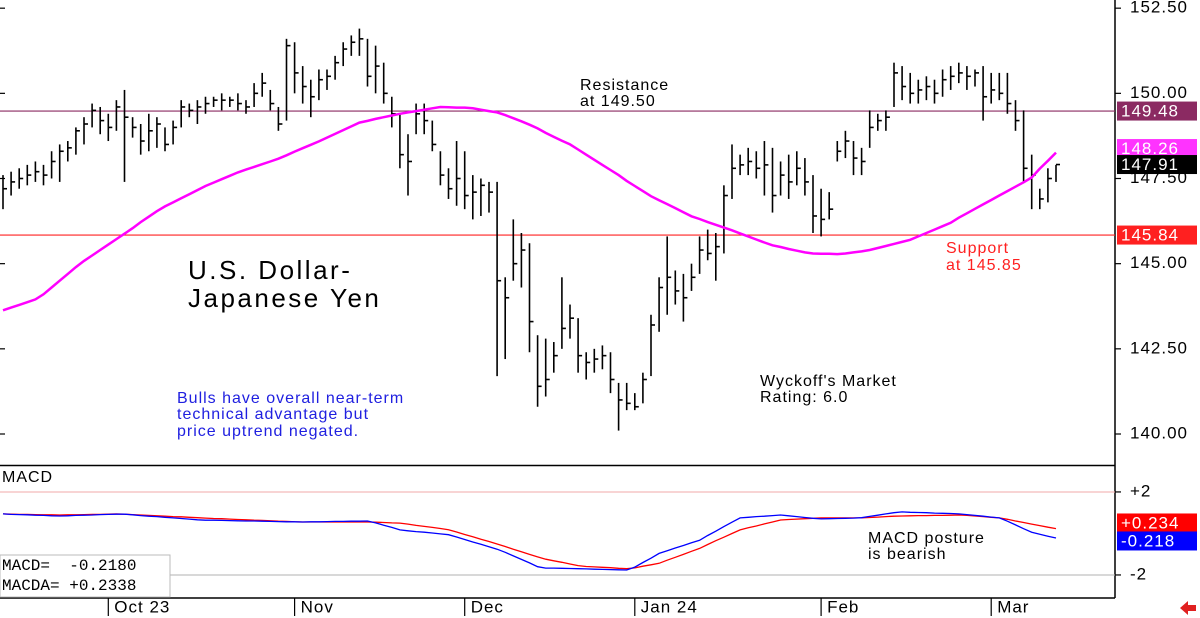 The width and height of the screenshot is (1200, 618). Describe the element at coordinates (317, 606) in the screenshot. I see `x-tick-label: Nov` at that location.